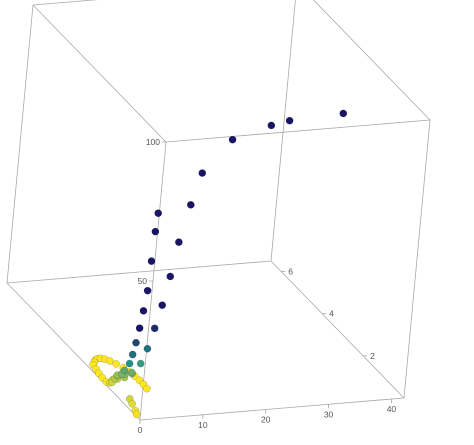 Image resolution: width=474 pixels, height=445 pixels. I want to click on z-tick-label: 50, so click(143, 281).